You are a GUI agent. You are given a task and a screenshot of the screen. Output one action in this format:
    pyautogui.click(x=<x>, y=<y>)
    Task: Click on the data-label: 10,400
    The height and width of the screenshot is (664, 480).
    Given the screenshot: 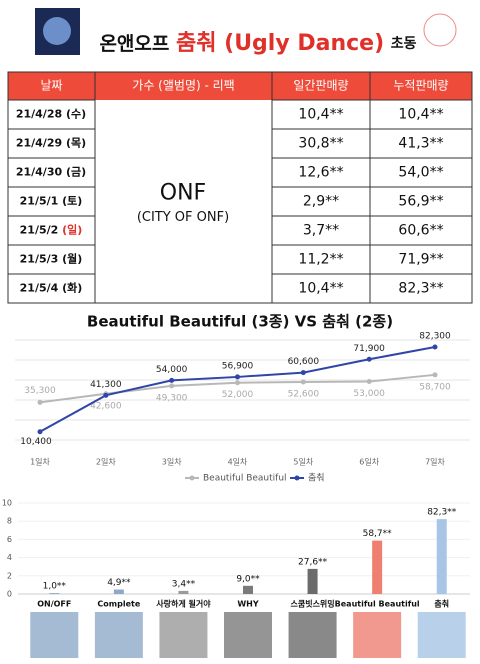 What is the action you would take?
    pyautogui.click(x=36, y=442)
    